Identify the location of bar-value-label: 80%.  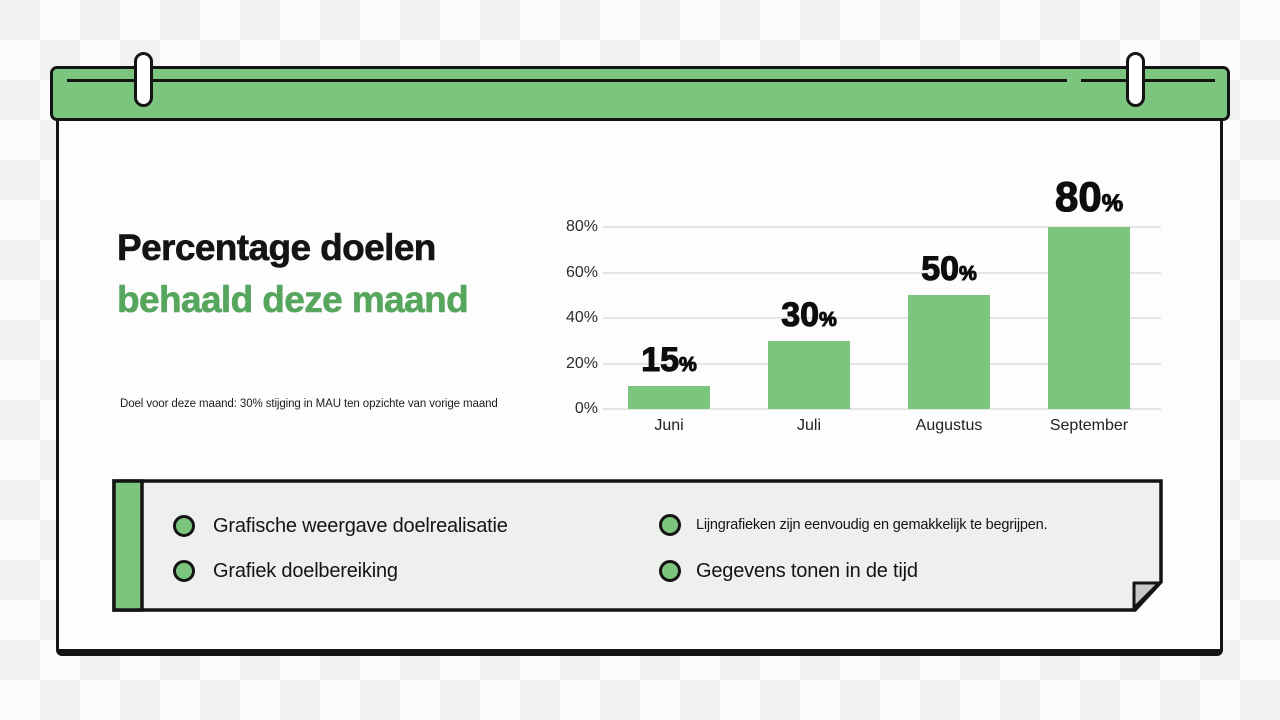
(1089, 196).